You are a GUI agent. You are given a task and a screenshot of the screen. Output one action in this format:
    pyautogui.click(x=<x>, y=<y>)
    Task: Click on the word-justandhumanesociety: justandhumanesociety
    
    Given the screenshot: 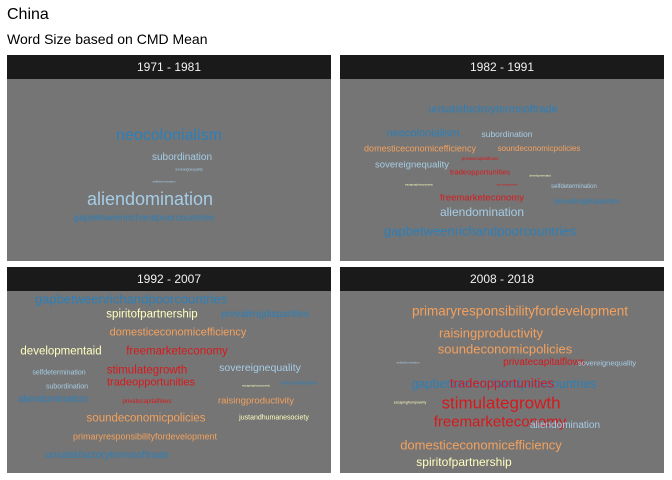 What is the action you would take?
    pyautogui.click(x=274, y=418)
    